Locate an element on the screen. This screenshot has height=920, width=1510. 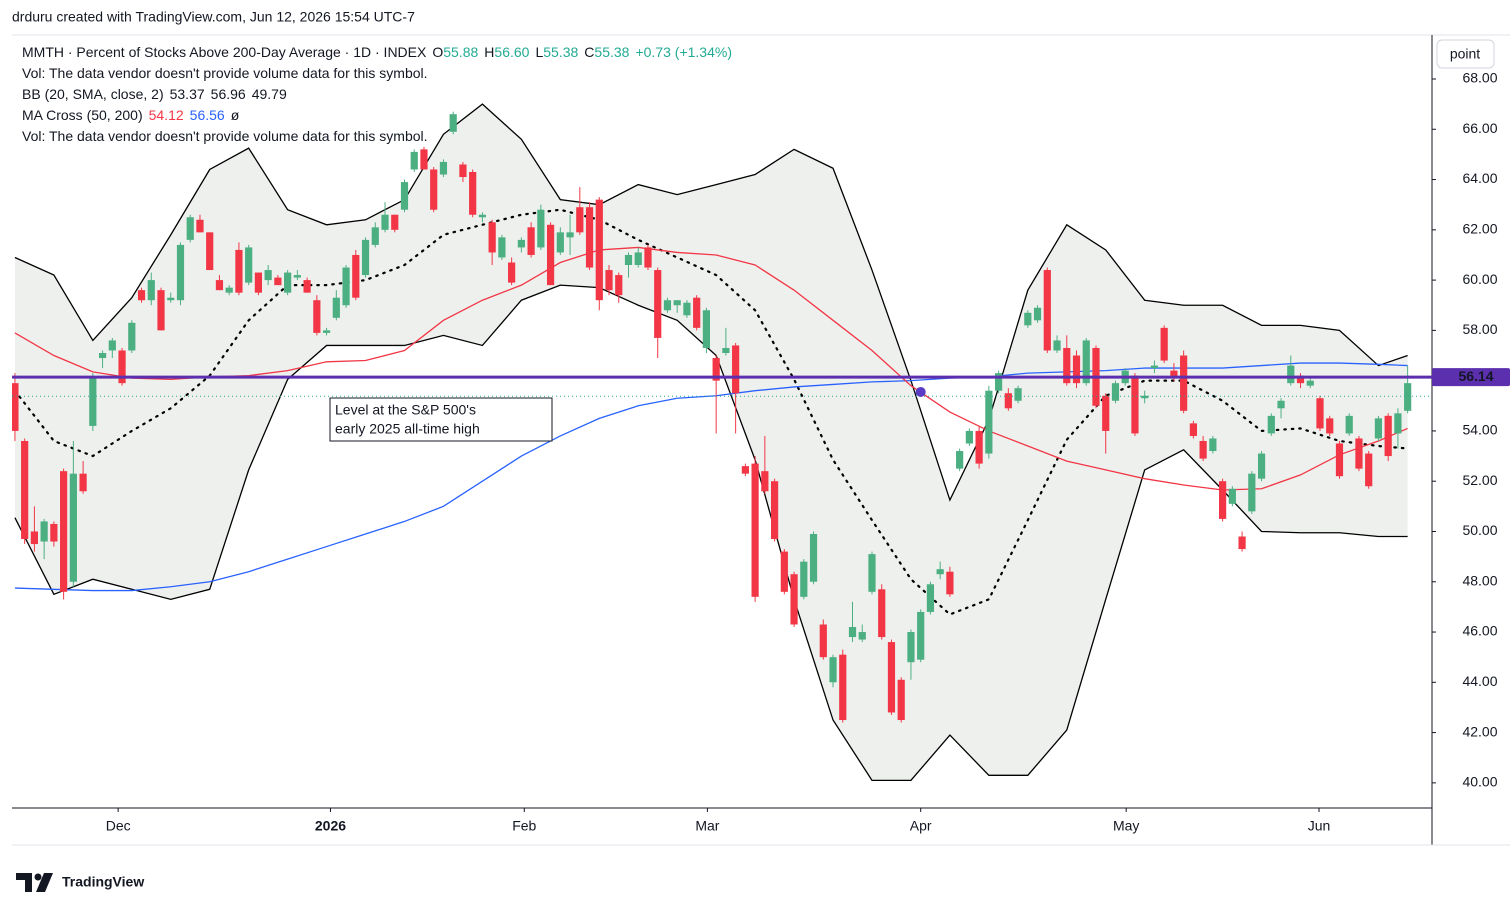
legend-value: 56.96 is located at coordinates (228, 94).